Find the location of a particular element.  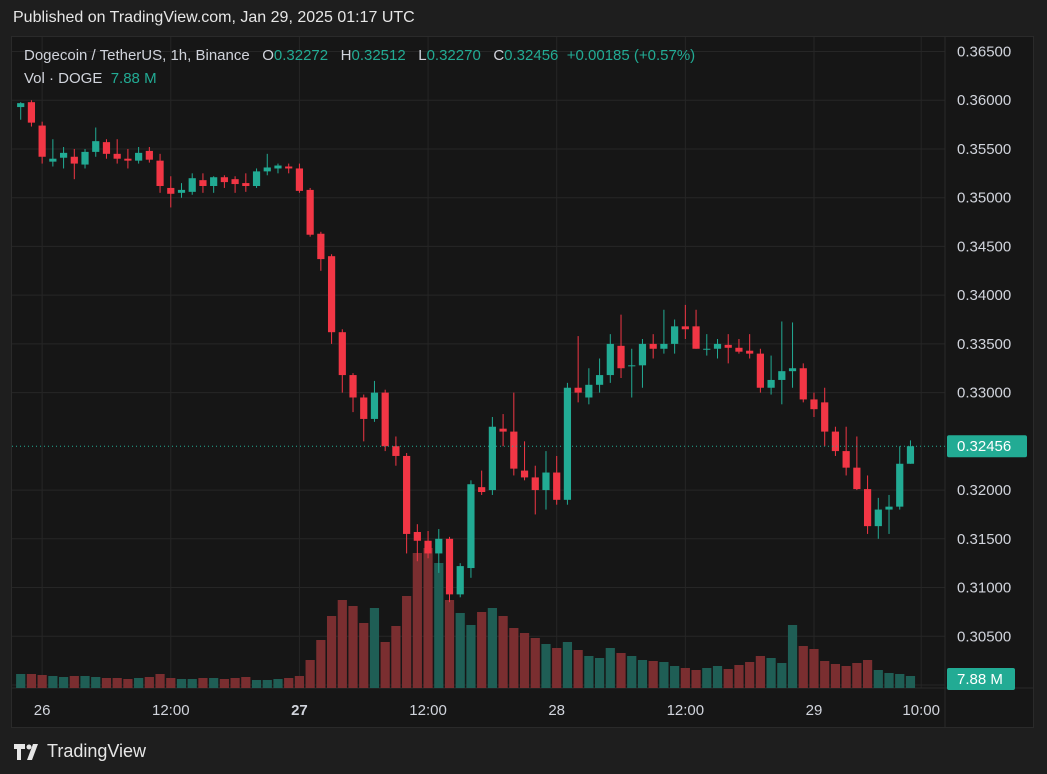

volume-legend: Vol · DOGE 7.88 M is located at coordinates (90, 78).